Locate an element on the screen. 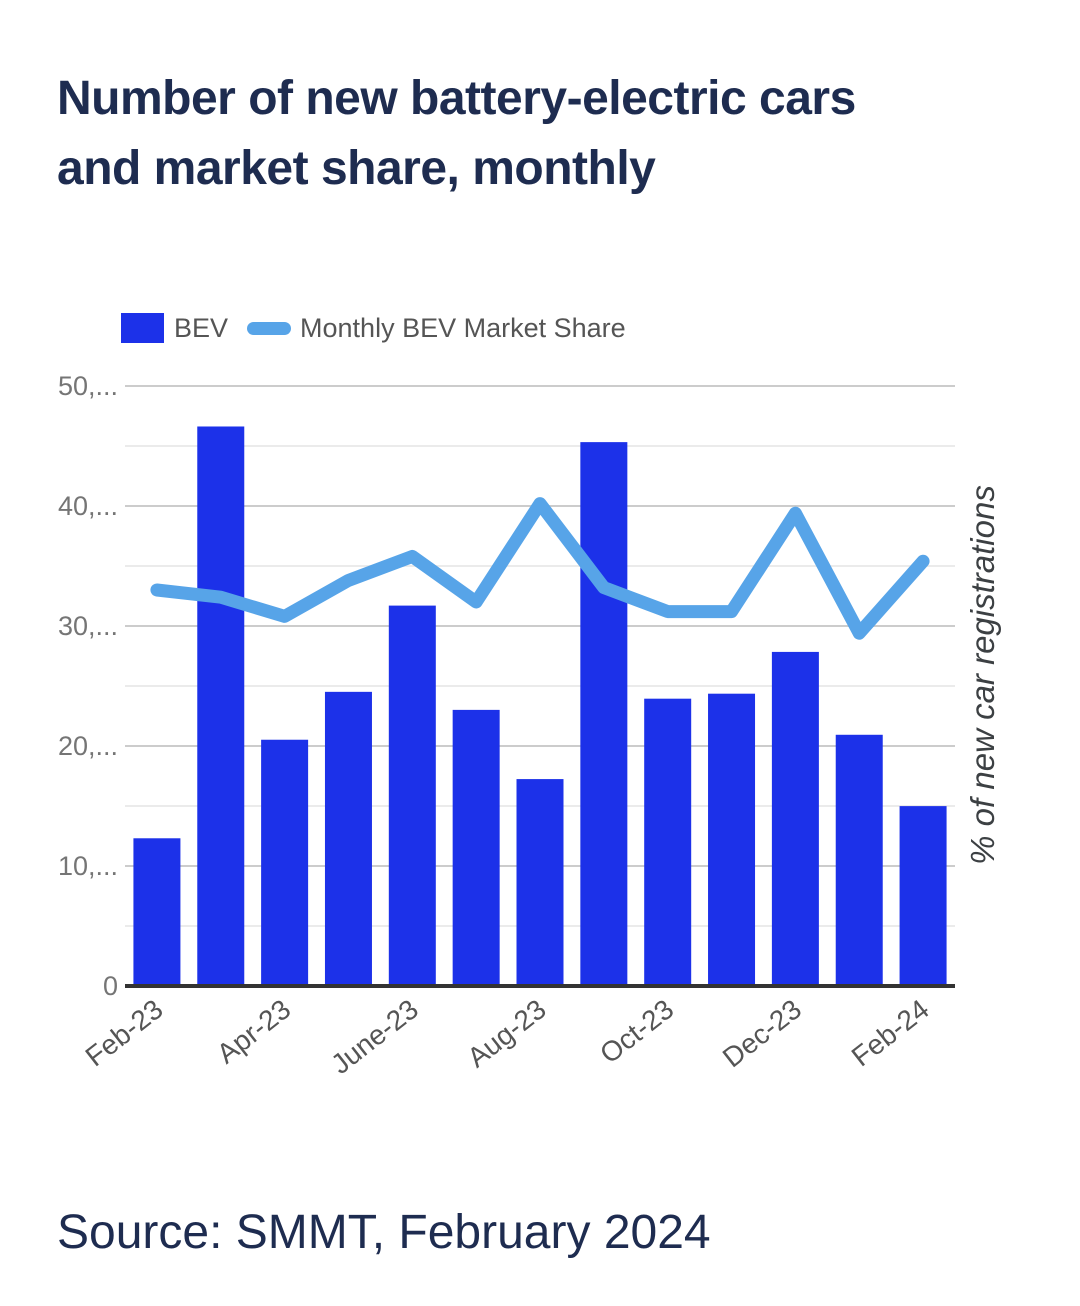 The image size is (1080, 1306). x-axis-tick-label: Feb-24 is located at coordinates (890, 1032).